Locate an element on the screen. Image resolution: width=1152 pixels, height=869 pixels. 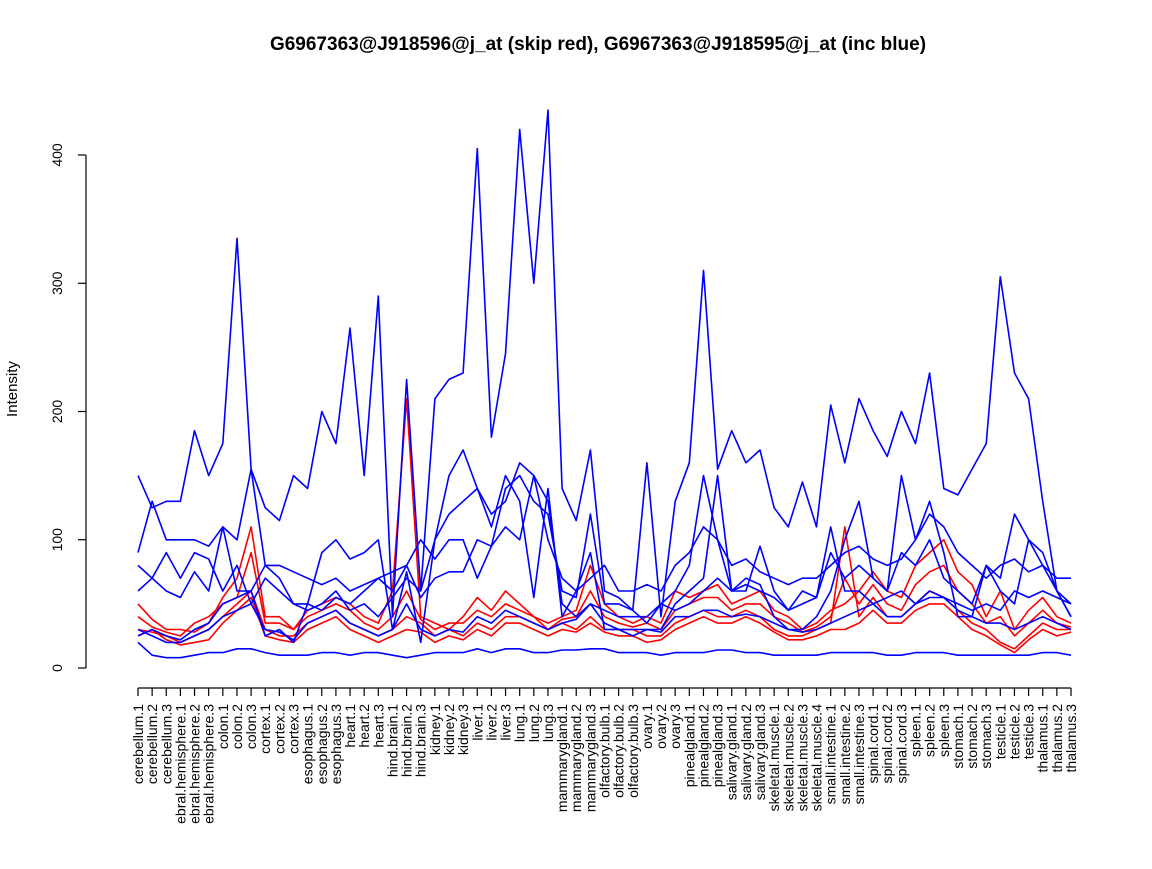
x-tick-label: pinealgland.1 is located at coordinates (689, 746).